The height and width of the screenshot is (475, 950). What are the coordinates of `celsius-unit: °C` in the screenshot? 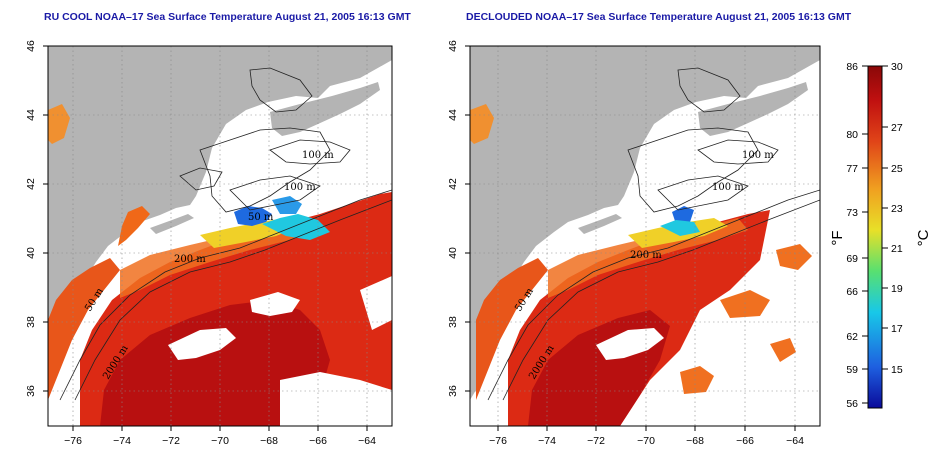 It's located at (923, 237).